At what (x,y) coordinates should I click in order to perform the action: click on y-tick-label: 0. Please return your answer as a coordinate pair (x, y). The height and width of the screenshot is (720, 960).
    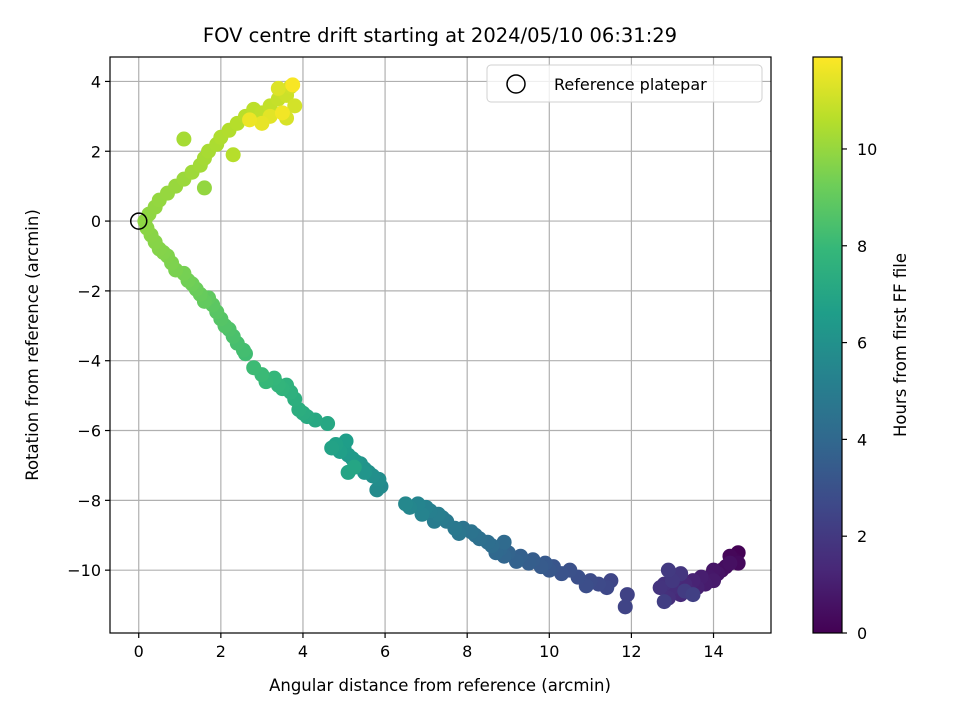
    Looking at the image, I should click on (96, 221).